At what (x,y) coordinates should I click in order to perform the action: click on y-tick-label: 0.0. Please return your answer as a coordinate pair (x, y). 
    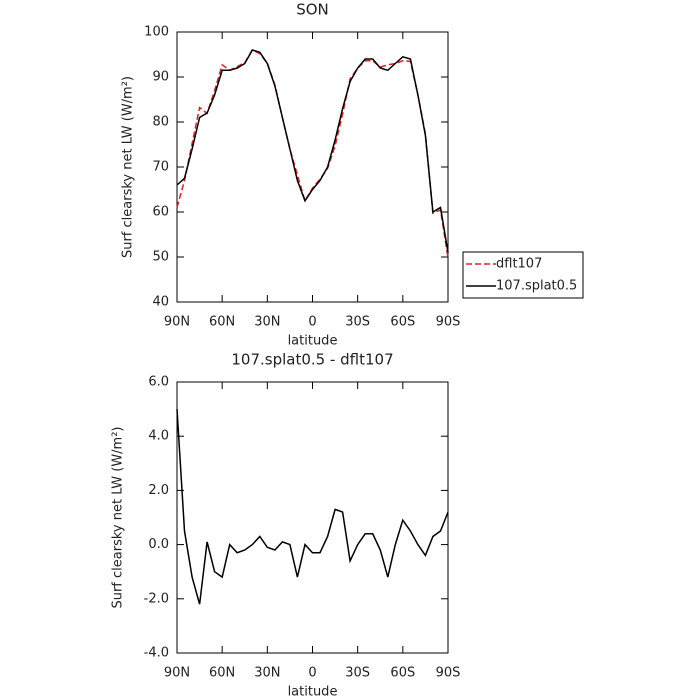
    Looking at the image, I should click on (158, 544).